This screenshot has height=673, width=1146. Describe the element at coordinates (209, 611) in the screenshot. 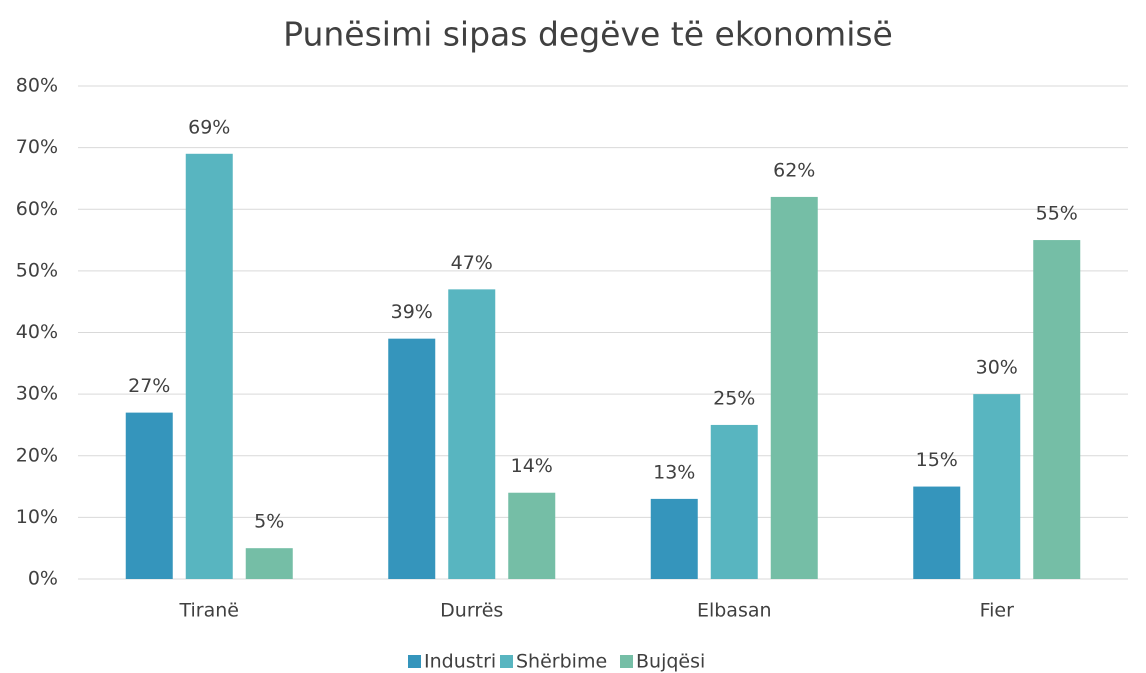

I see `x-tick-label: Tiranë` at that location.